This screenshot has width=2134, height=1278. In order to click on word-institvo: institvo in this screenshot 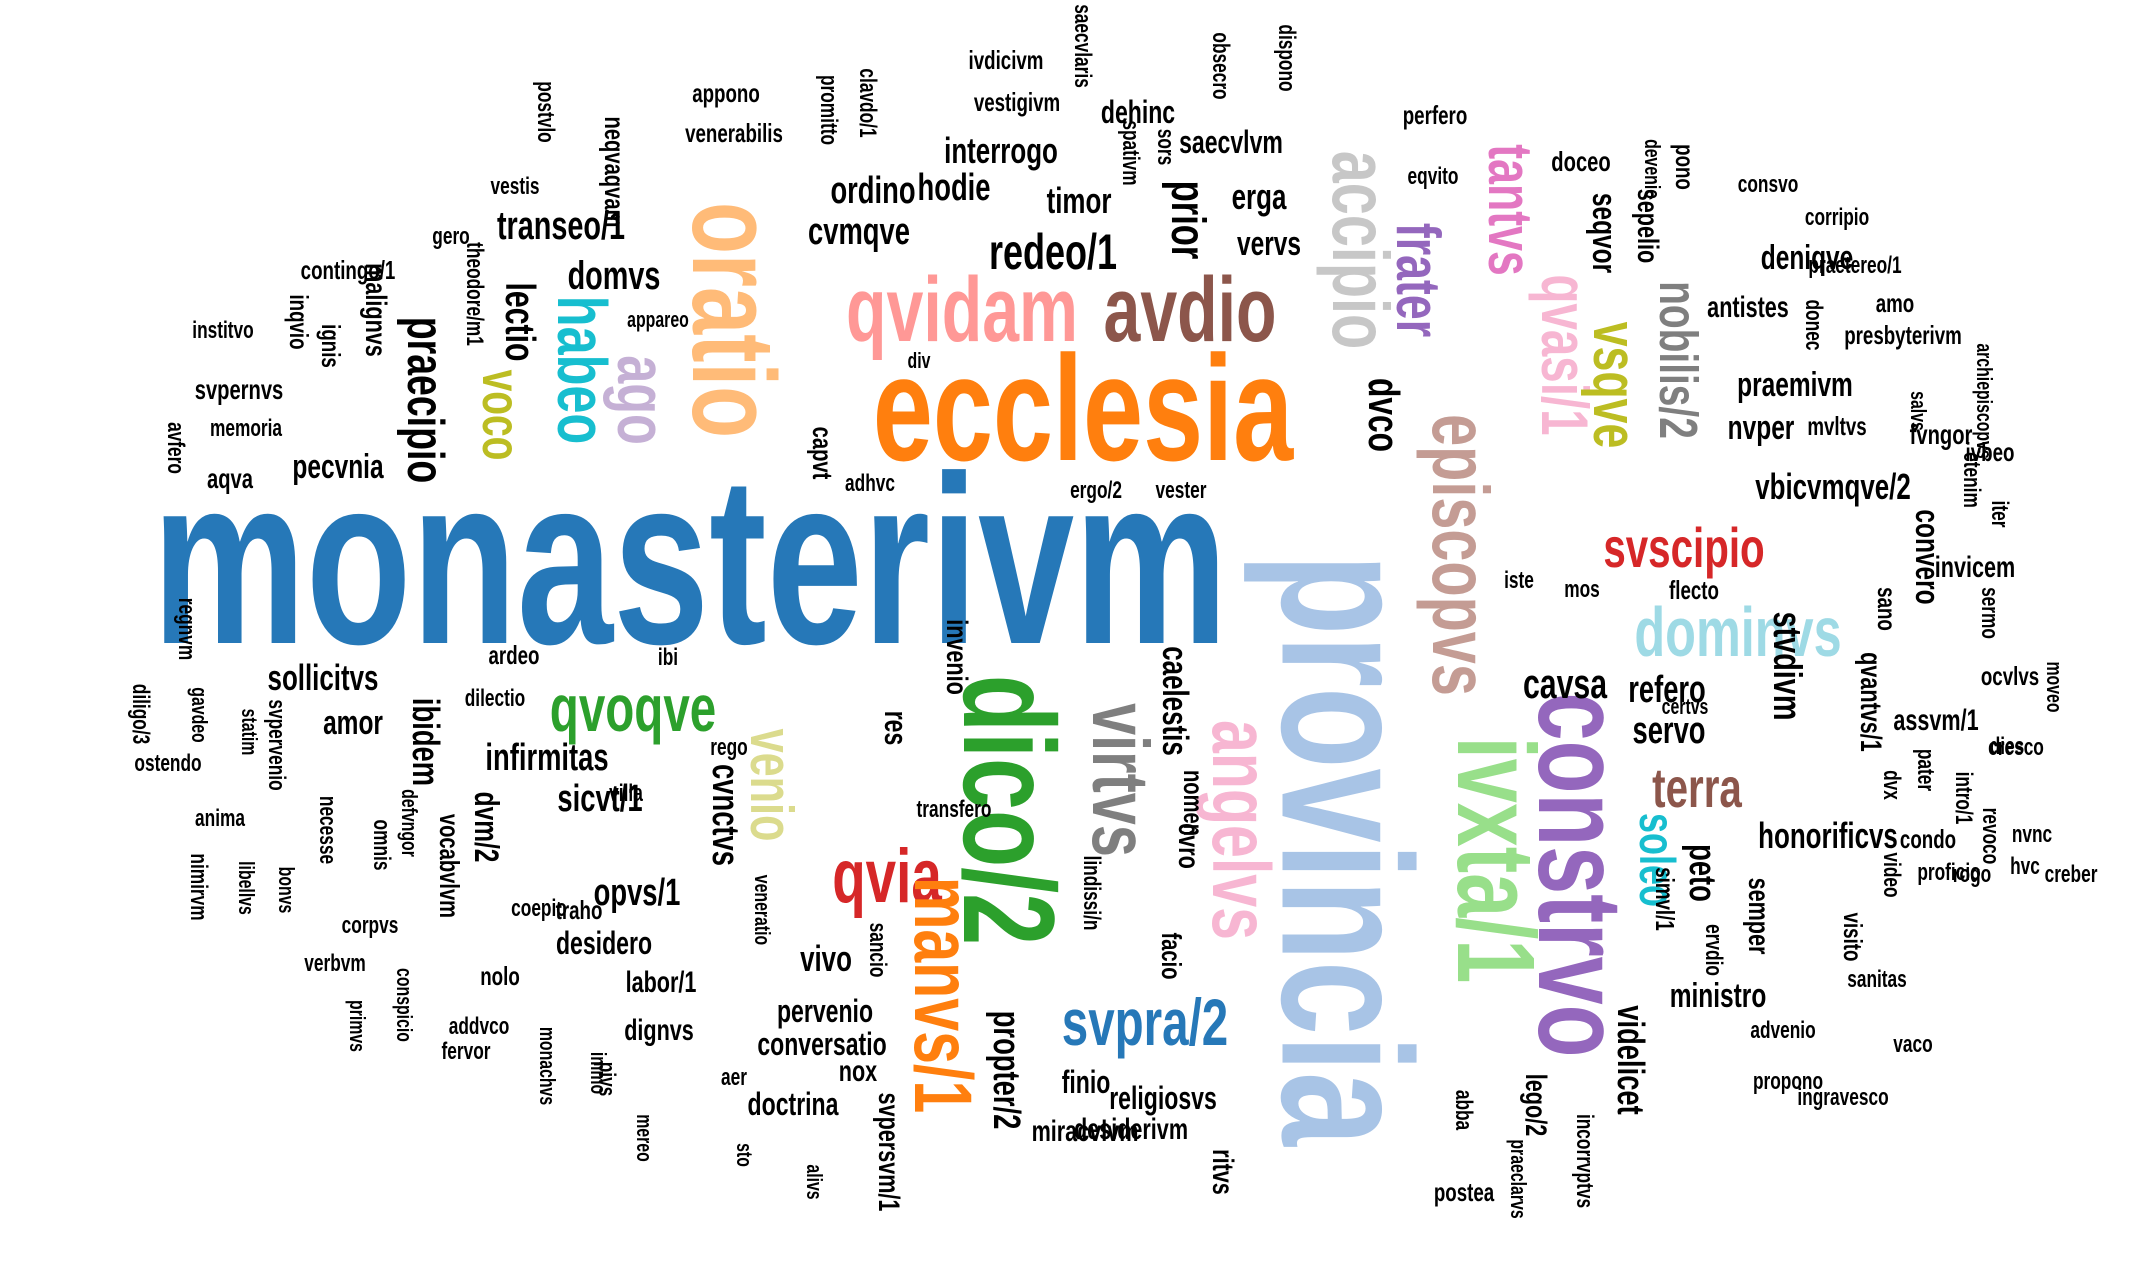, I will do `click(223, 330)`.